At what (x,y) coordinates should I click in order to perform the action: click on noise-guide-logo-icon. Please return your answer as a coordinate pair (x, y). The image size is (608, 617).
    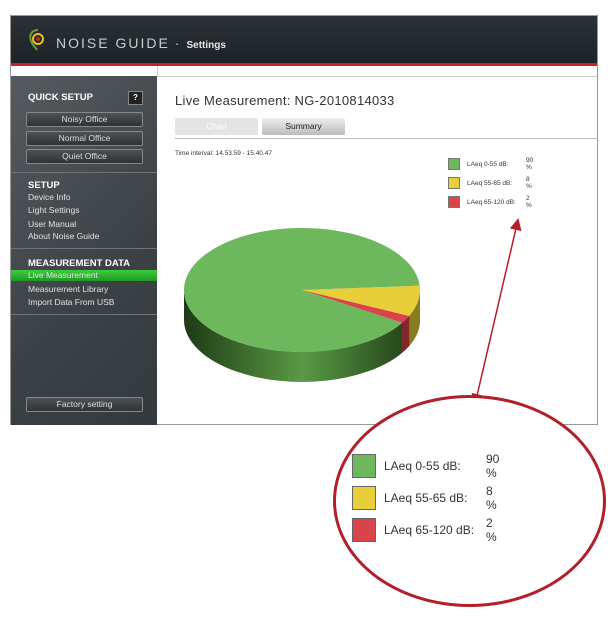
    Looking at the image, I should click on (36, 40).